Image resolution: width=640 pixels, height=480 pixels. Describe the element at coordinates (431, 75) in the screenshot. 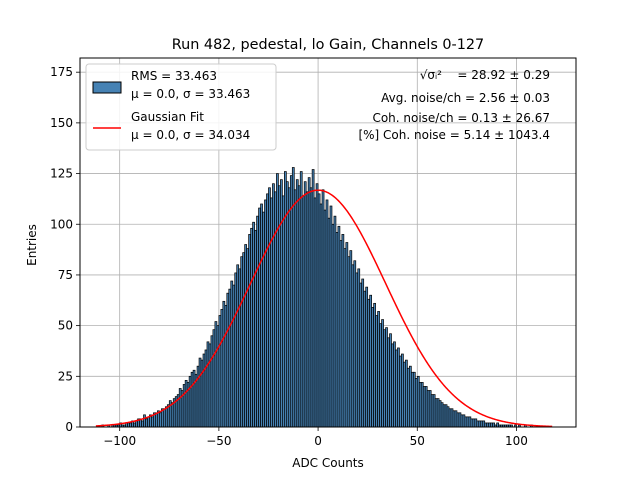

I see `annotation-sqrt-sigma-expr: √σᵢ²` at that location.